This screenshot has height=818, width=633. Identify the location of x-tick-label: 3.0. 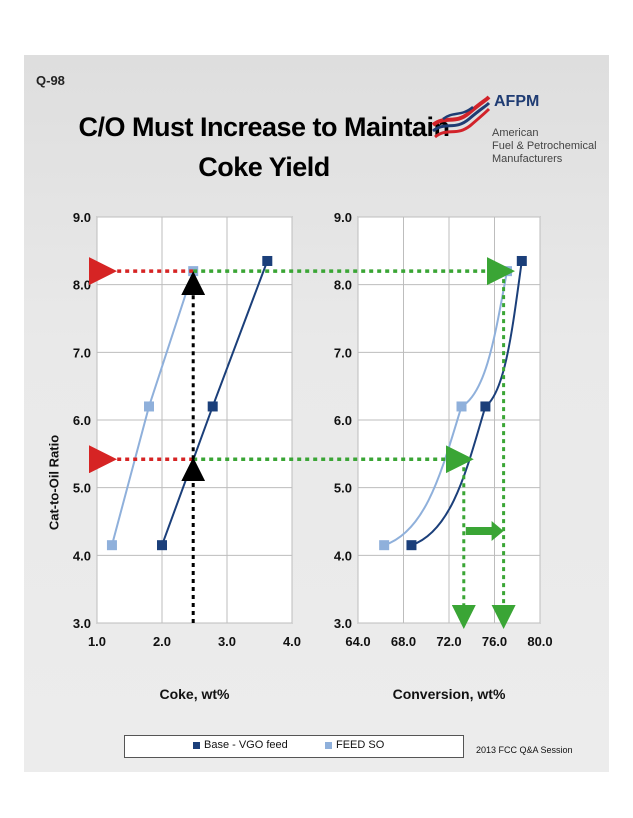
(227, 641).